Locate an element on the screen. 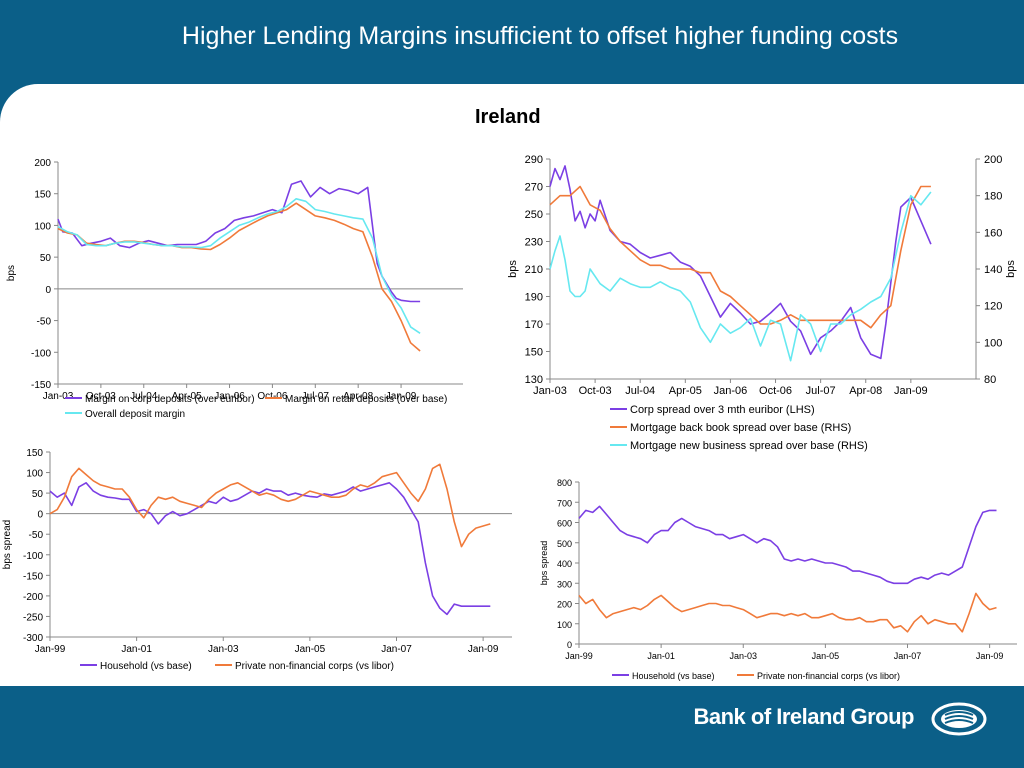  y2-tick-label: 100 is located at coordinates (993, 343).